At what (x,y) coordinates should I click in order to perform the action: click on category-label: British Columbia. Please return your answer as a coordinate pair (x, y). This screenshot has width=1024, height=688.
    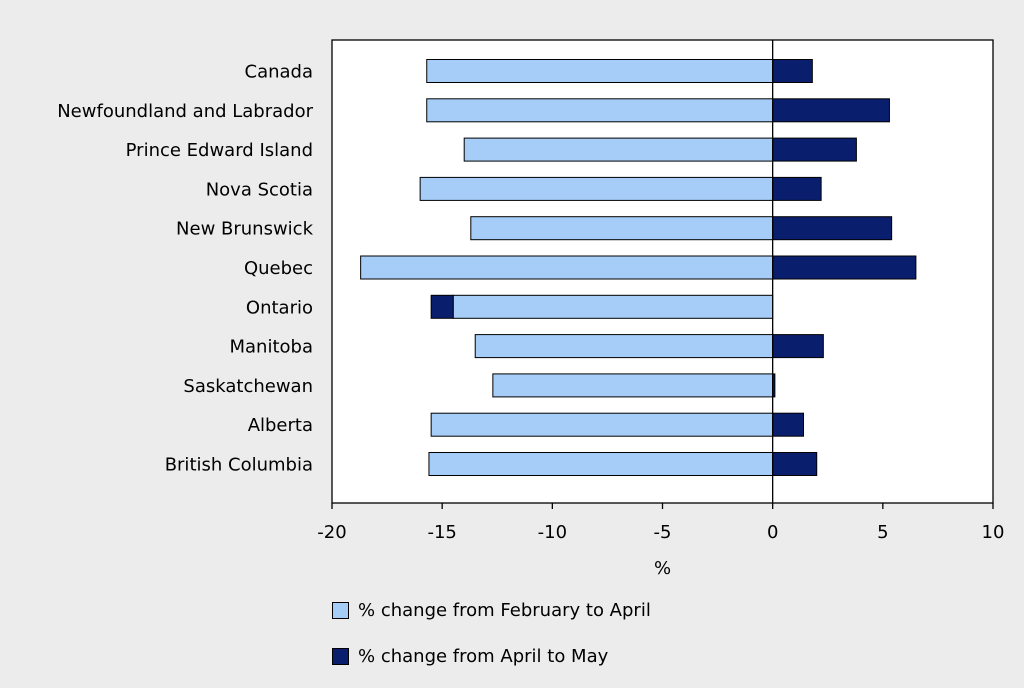
    Looking at the image, I should click on (239, 465).